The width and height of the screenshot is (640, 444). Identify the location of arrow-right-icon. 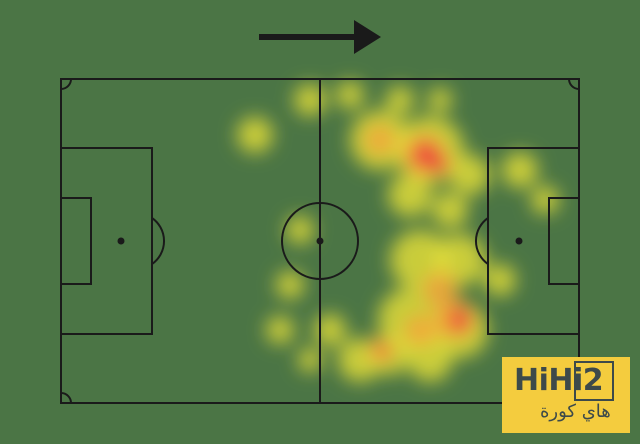
(320, 37).